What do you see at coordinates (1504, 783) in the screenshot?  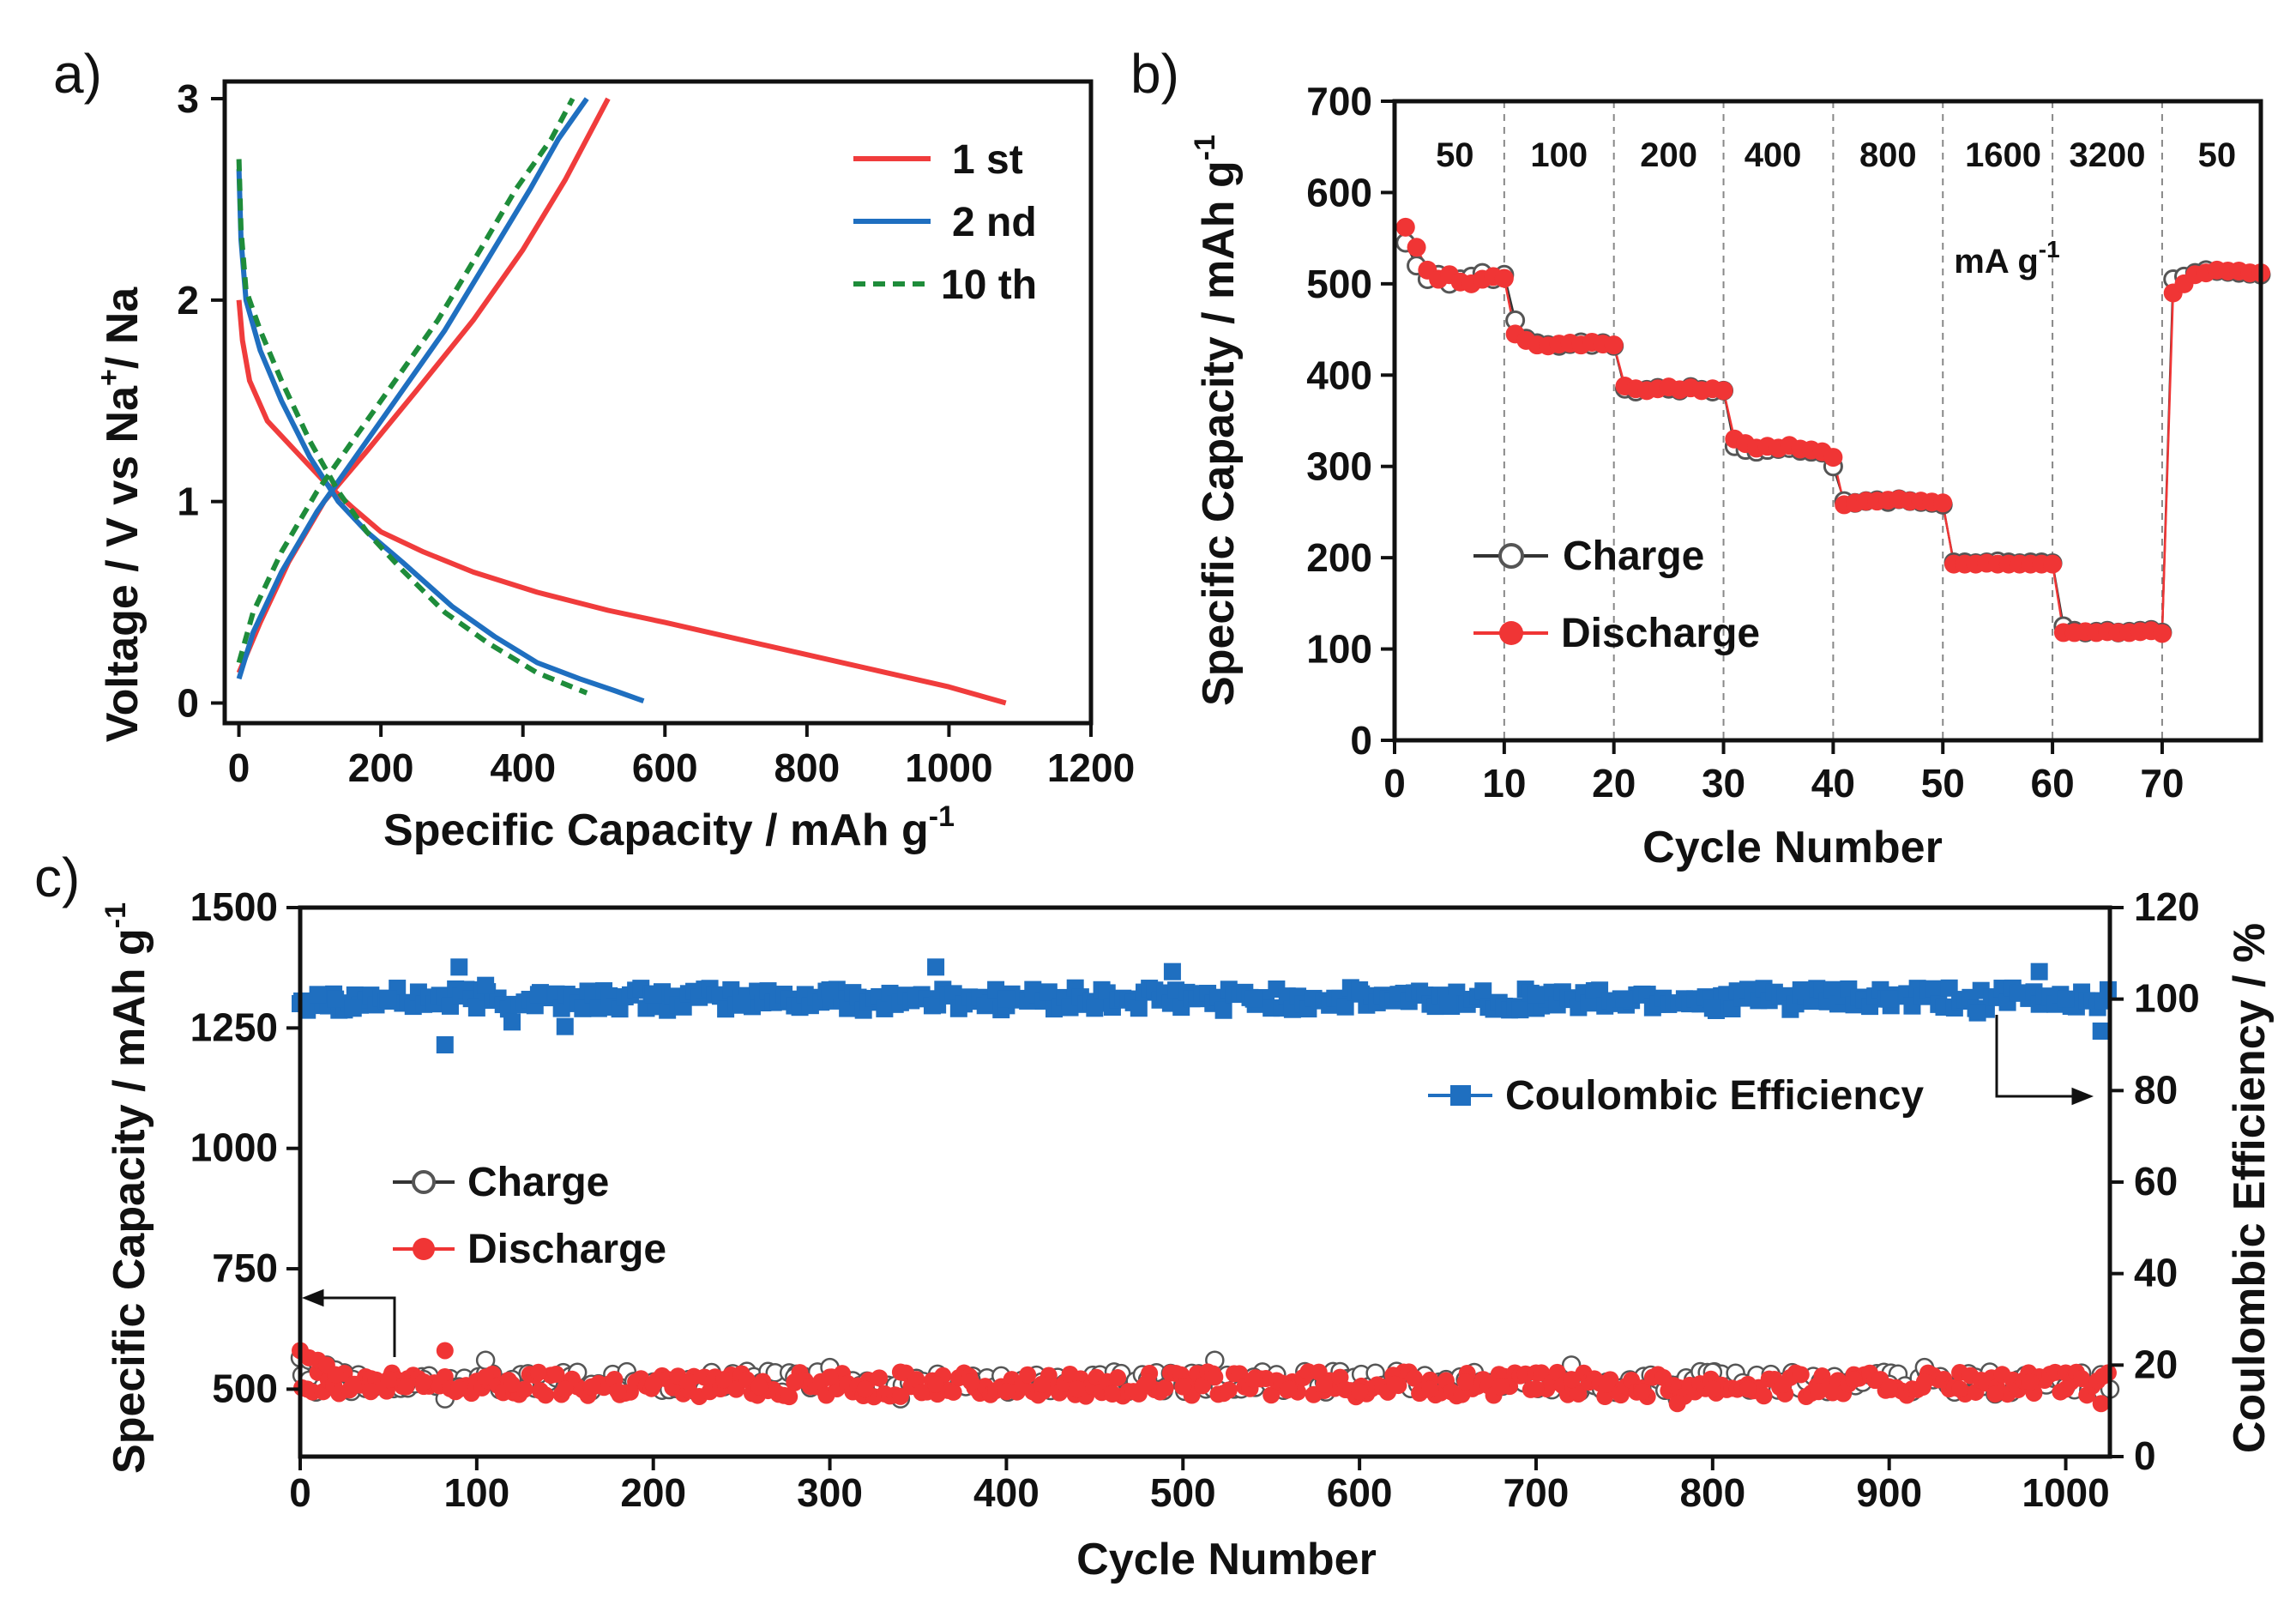 I see `x-tick-label: 10` at bounding box center [1504, 783].